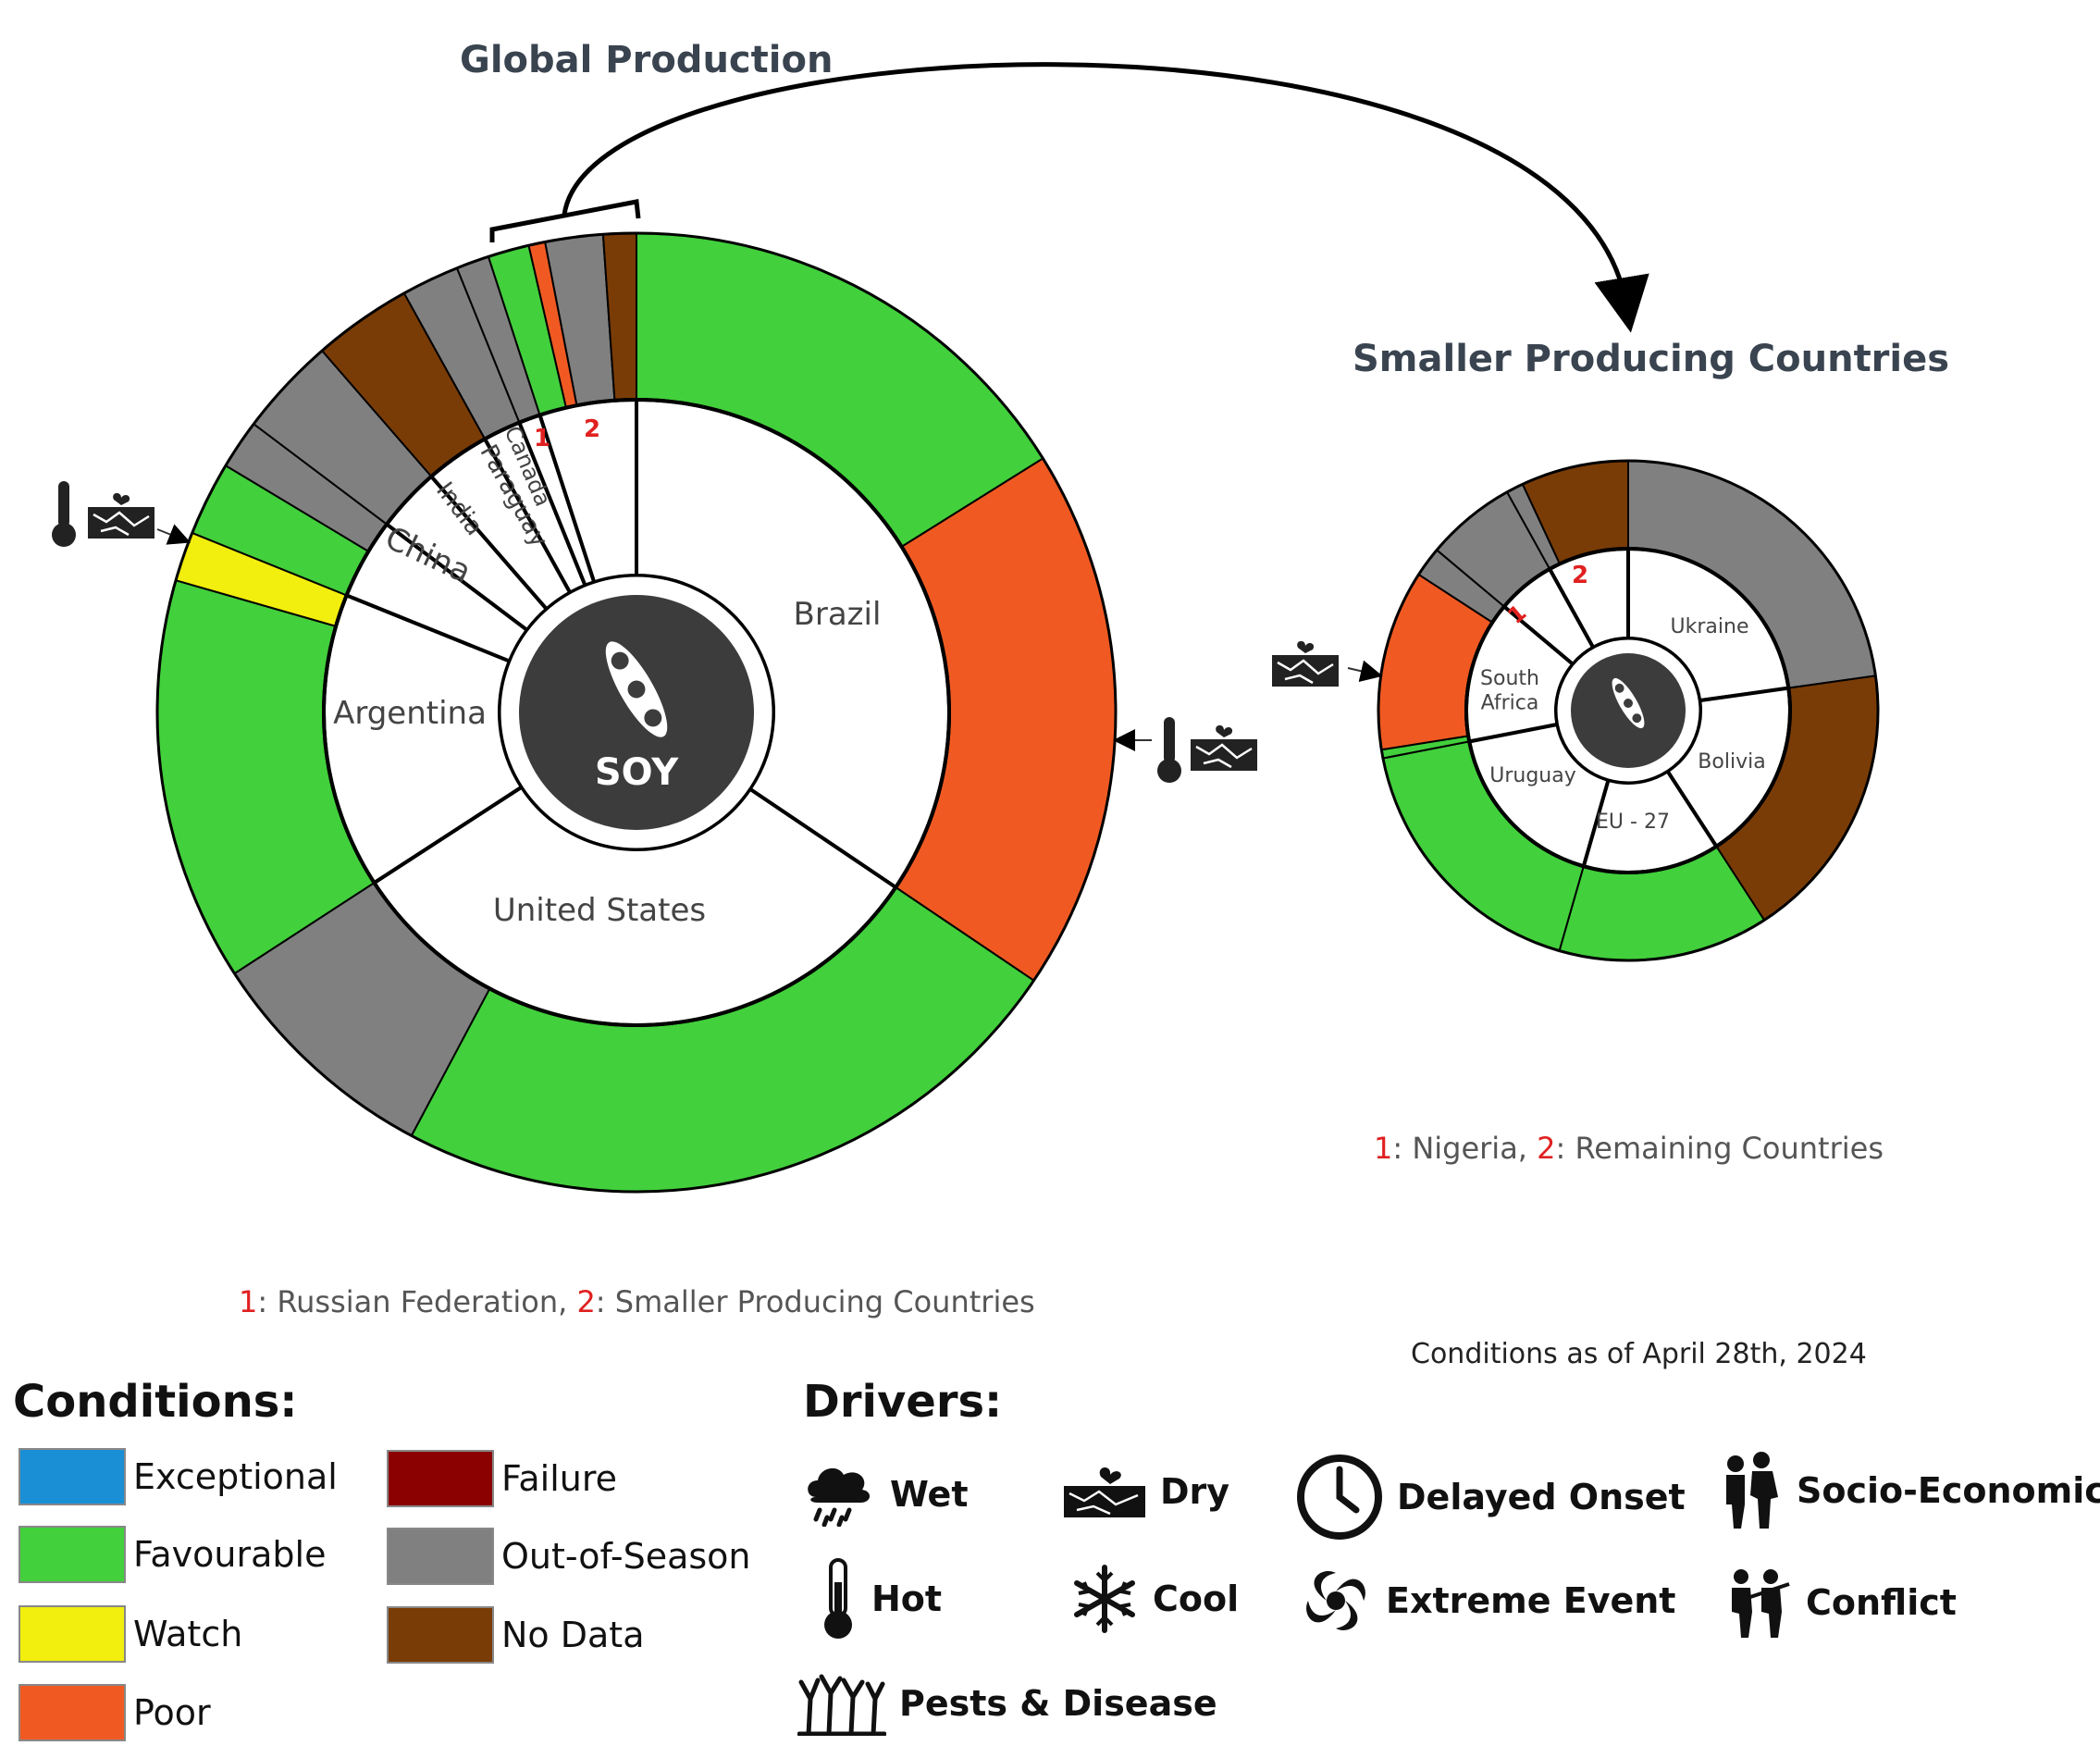  I want to click on driver-item-dry: Dry, so click(1145, 1491).